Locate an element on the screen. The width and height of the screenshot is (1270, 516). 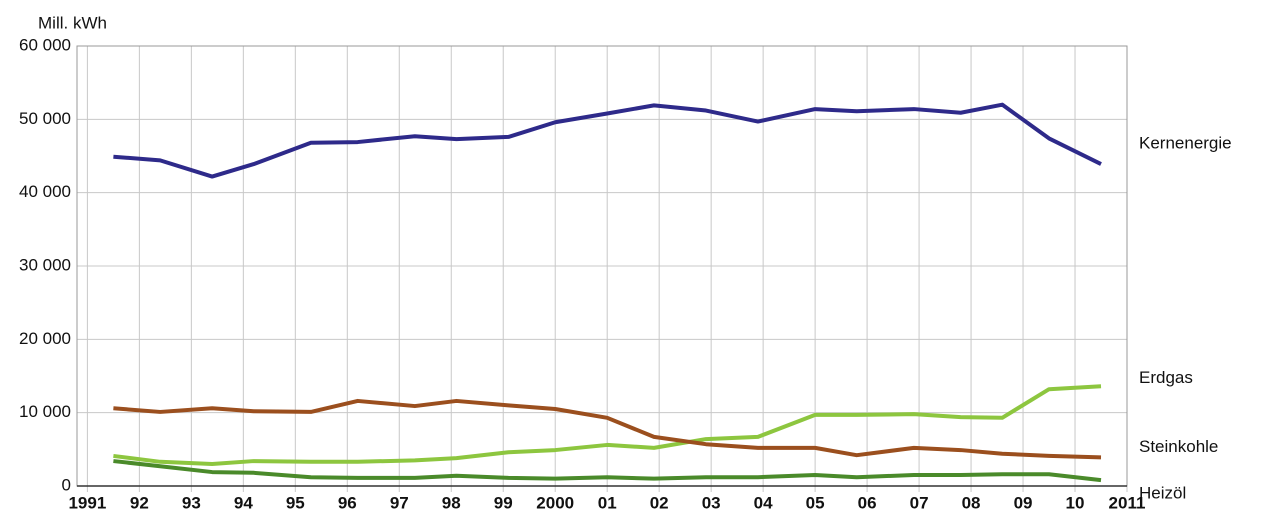
series-label: Steinkohle is located at coordinates (1178, 446).